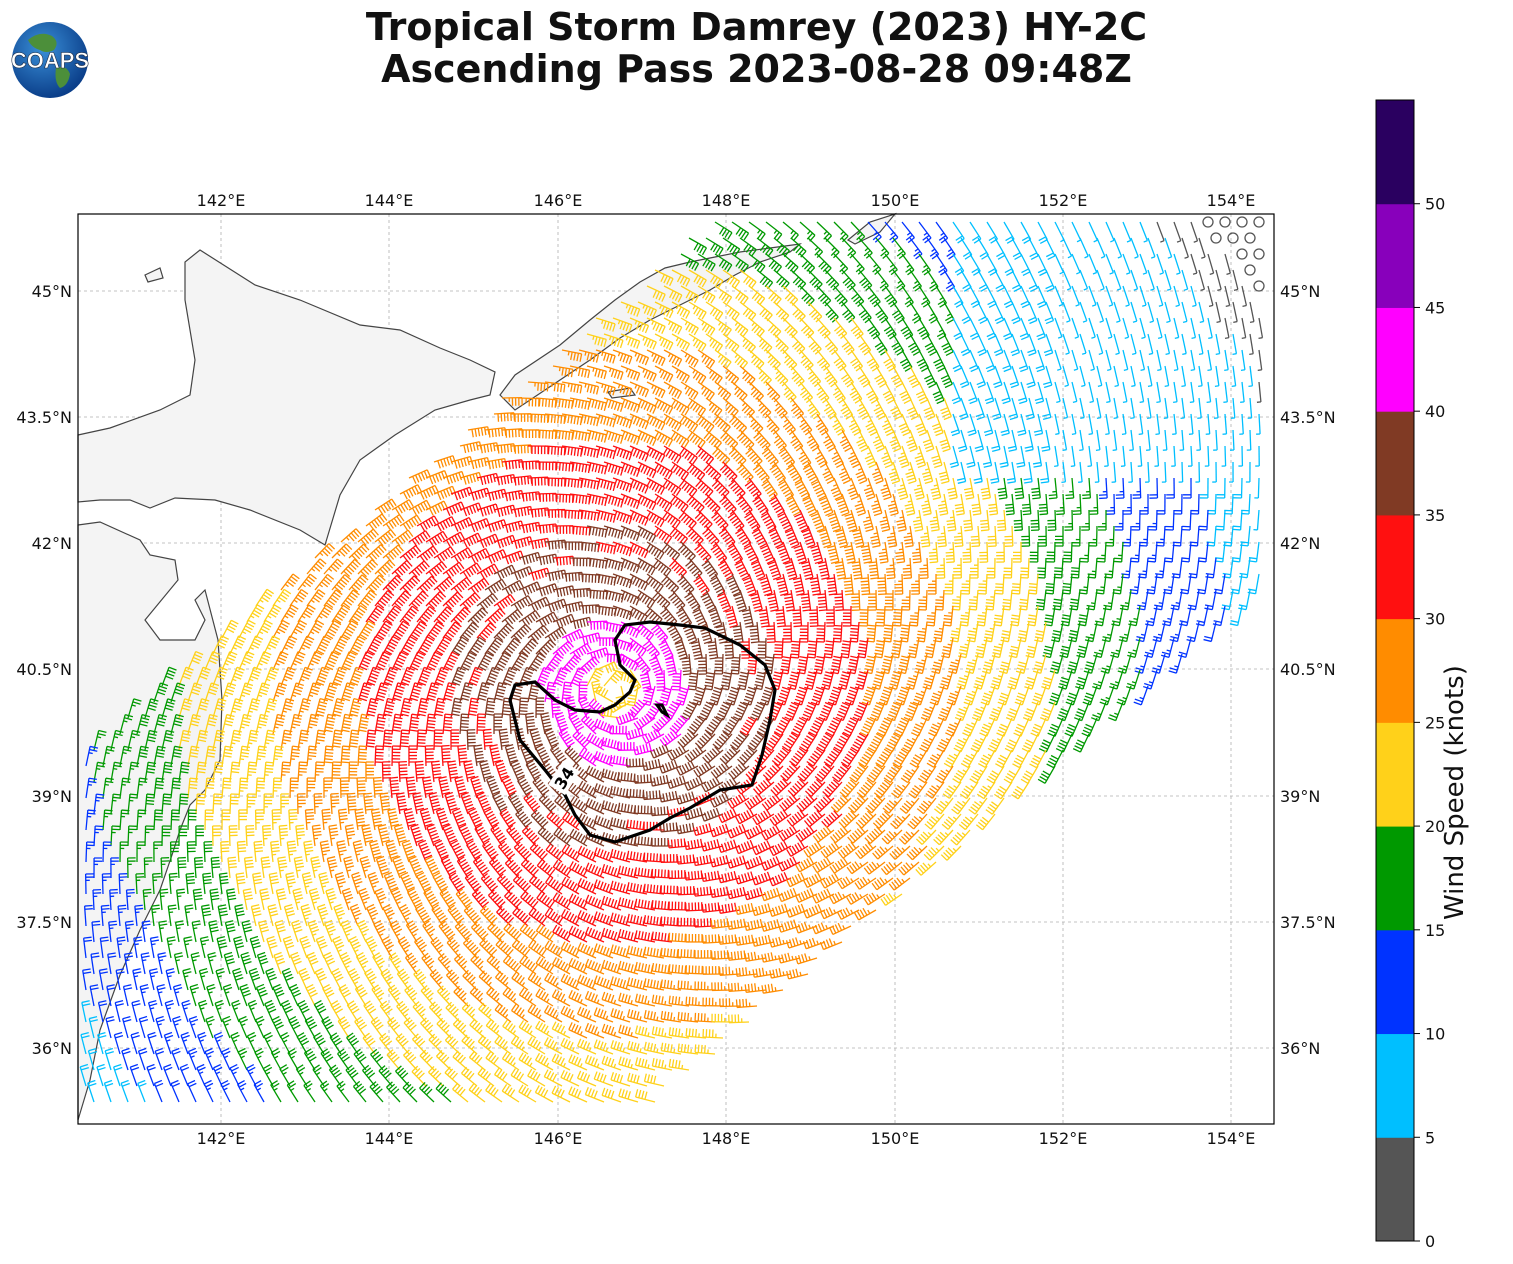 The height and width of the screenshot is (1264, 1513). What do you see at coordinates (50, 60) in the screenshot?
I see `svg-text: COAPS` at bounding box center [50, 60].